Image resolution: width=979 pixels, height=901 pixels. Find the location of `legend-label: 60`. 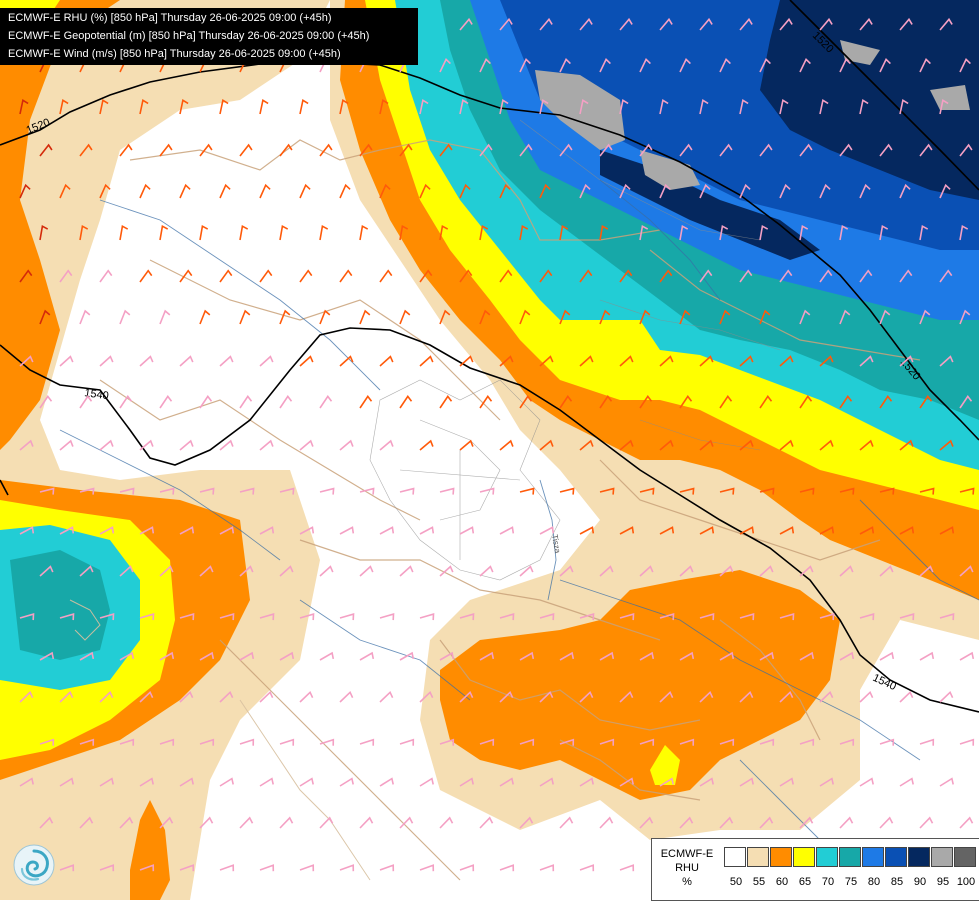

legend-label: 60 is located at coordinates (782, 882).